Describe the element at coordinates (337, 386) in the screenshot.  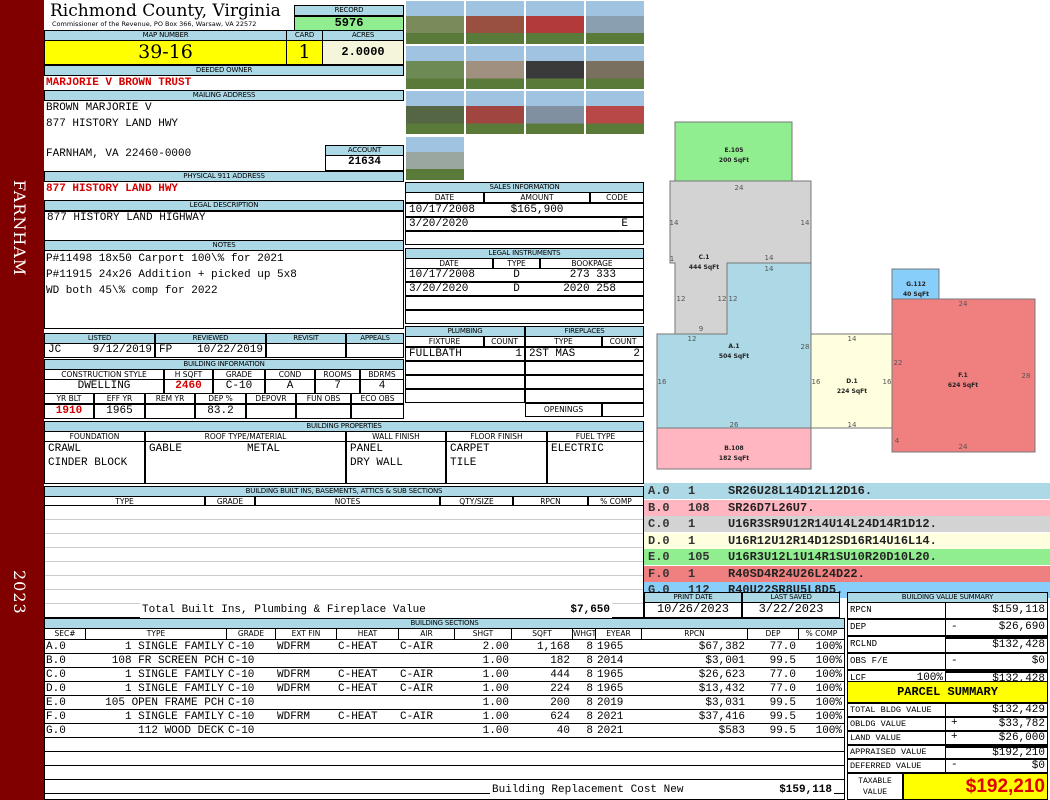
I see `building-info-value: 7` at that location.